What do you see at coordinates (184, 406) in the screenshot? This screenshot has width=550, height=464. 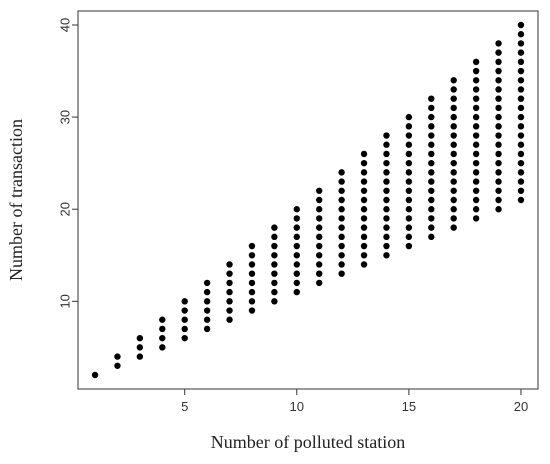 I see `x-tick-label: 5` at bounding box center [184, 406].